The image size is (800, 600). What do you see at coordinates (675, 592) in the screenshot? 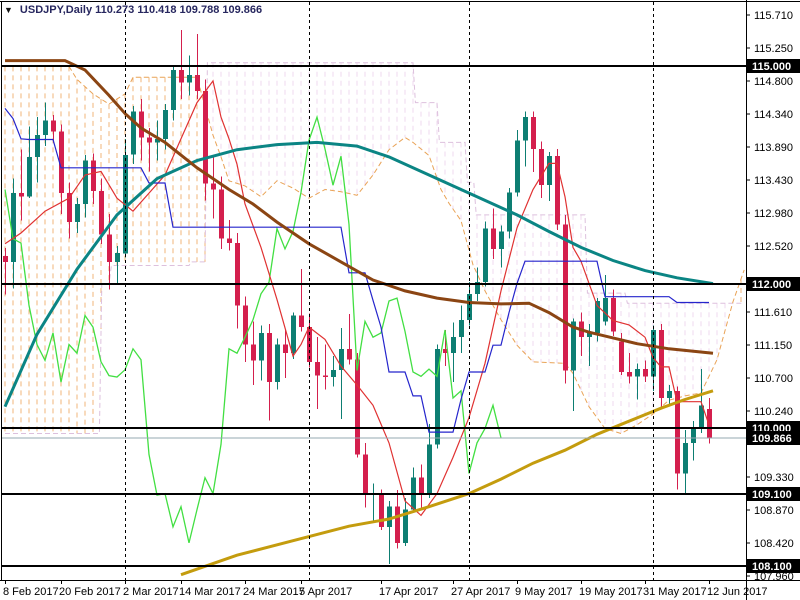
I see `x-tick-label: 31 May 2017` at bounding box center [675, 592].